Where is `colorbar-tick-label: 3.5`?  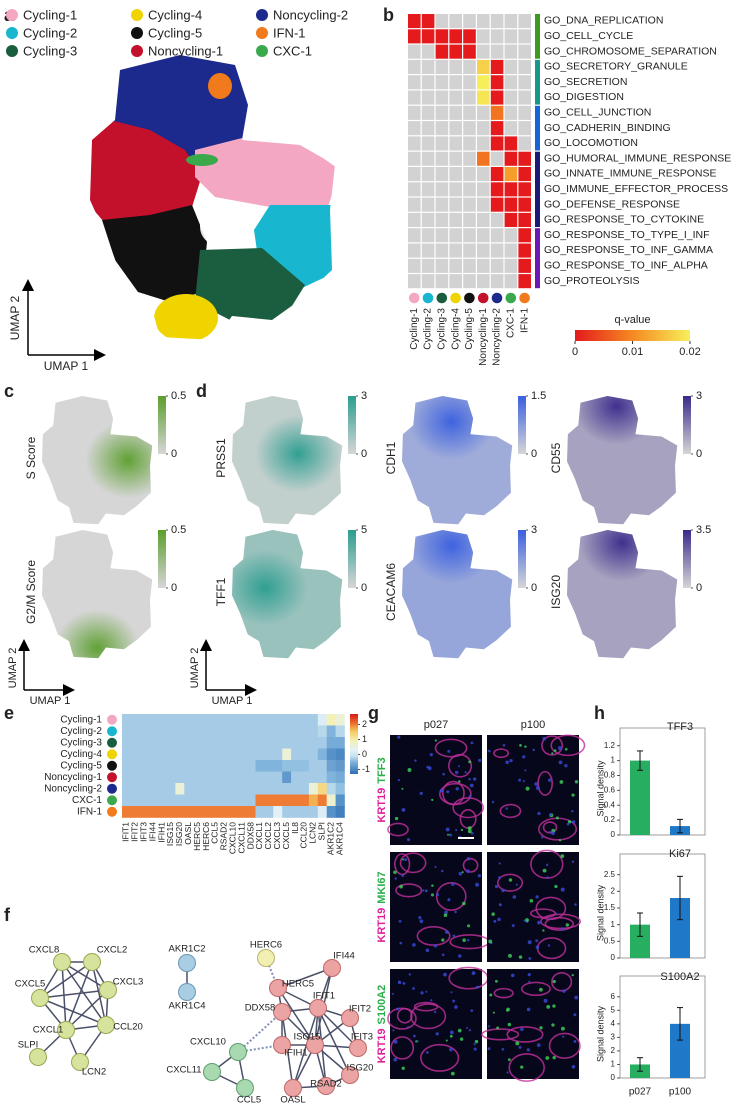 colorbar-tick-label: 3.5 is located at coordinates (703, 530).